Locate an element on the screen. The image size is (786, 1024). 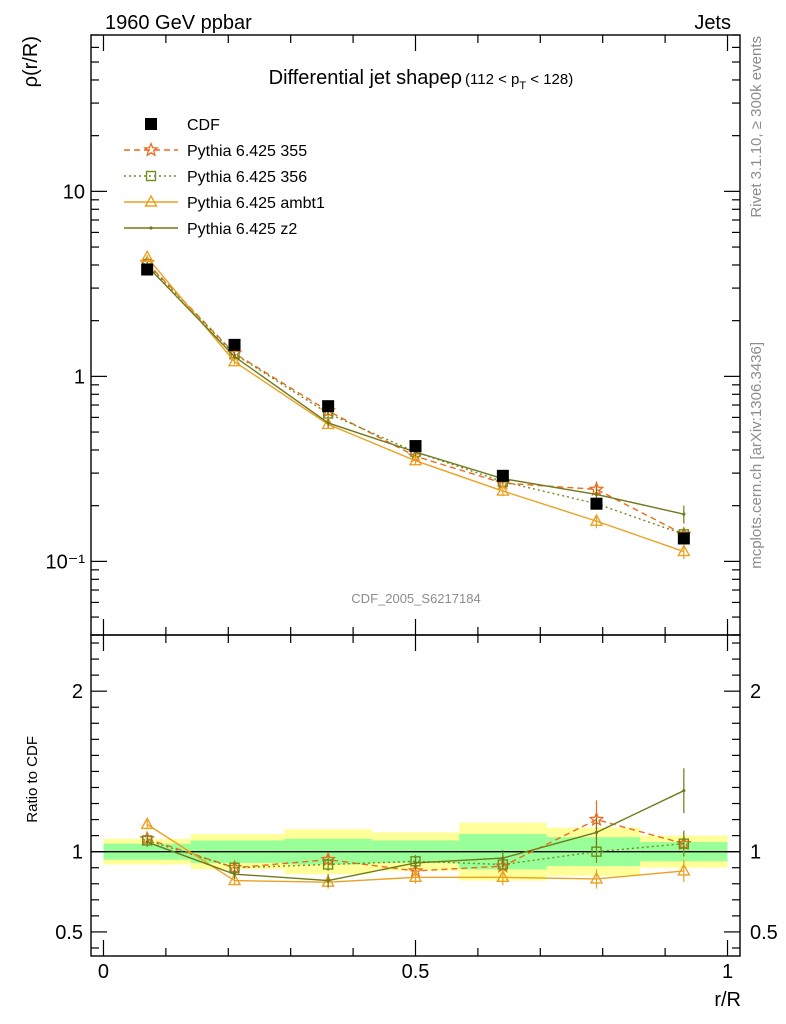
x-tick-label: 0 is located at coordinates (103, 972).